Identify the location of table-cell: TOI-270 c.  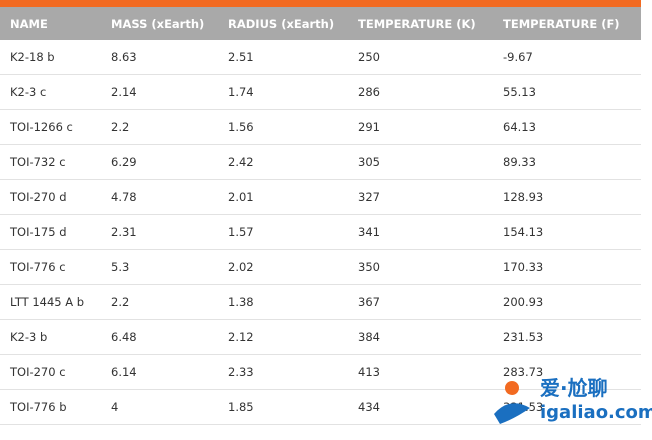
(50, 372).